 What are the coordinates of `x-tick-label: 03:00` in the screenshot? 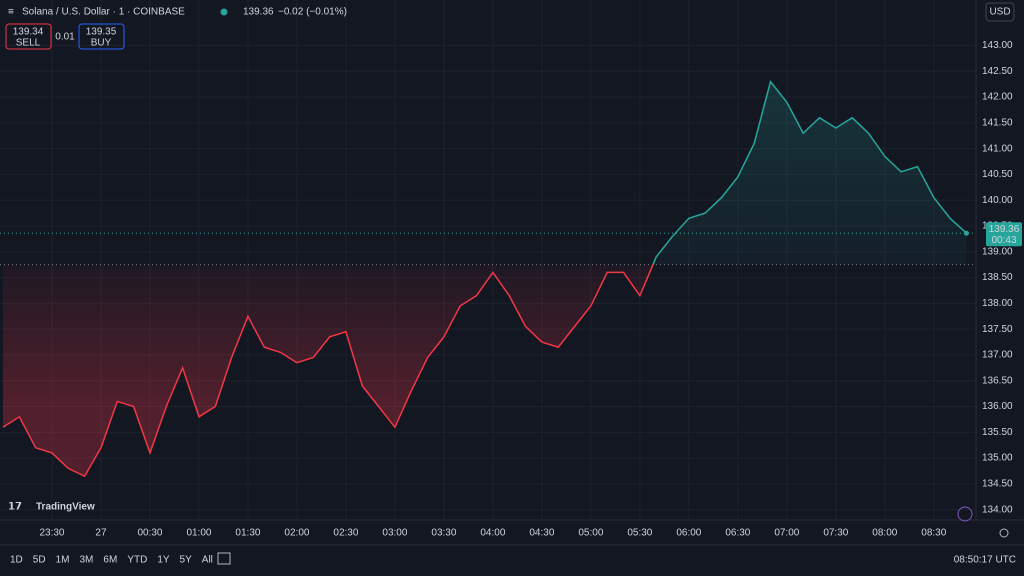 It's located at (394, 533).